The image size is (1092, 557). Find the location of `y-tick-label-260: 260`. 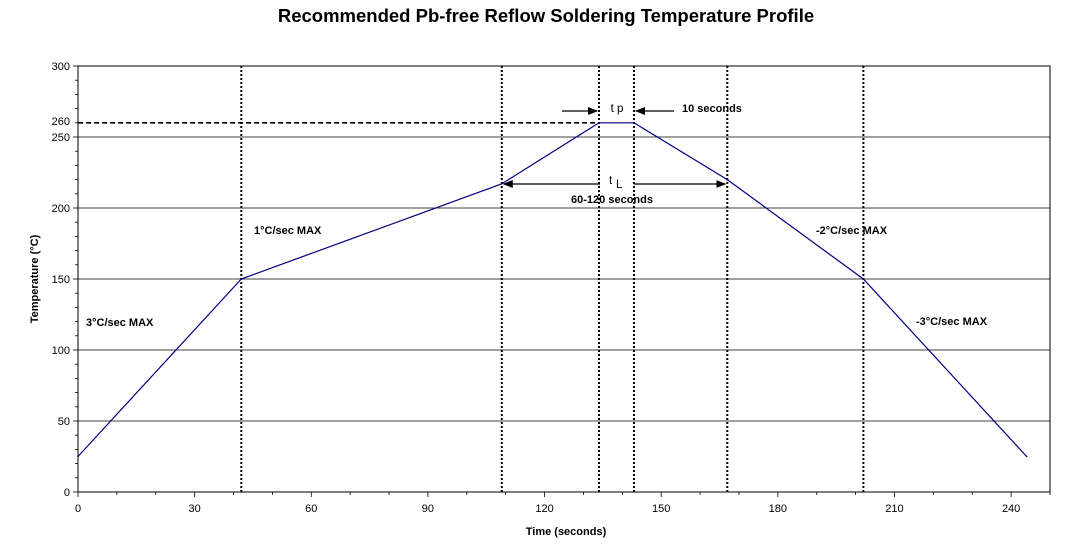

y-tick-label-260: 260 is located at coordinates (61, 122).